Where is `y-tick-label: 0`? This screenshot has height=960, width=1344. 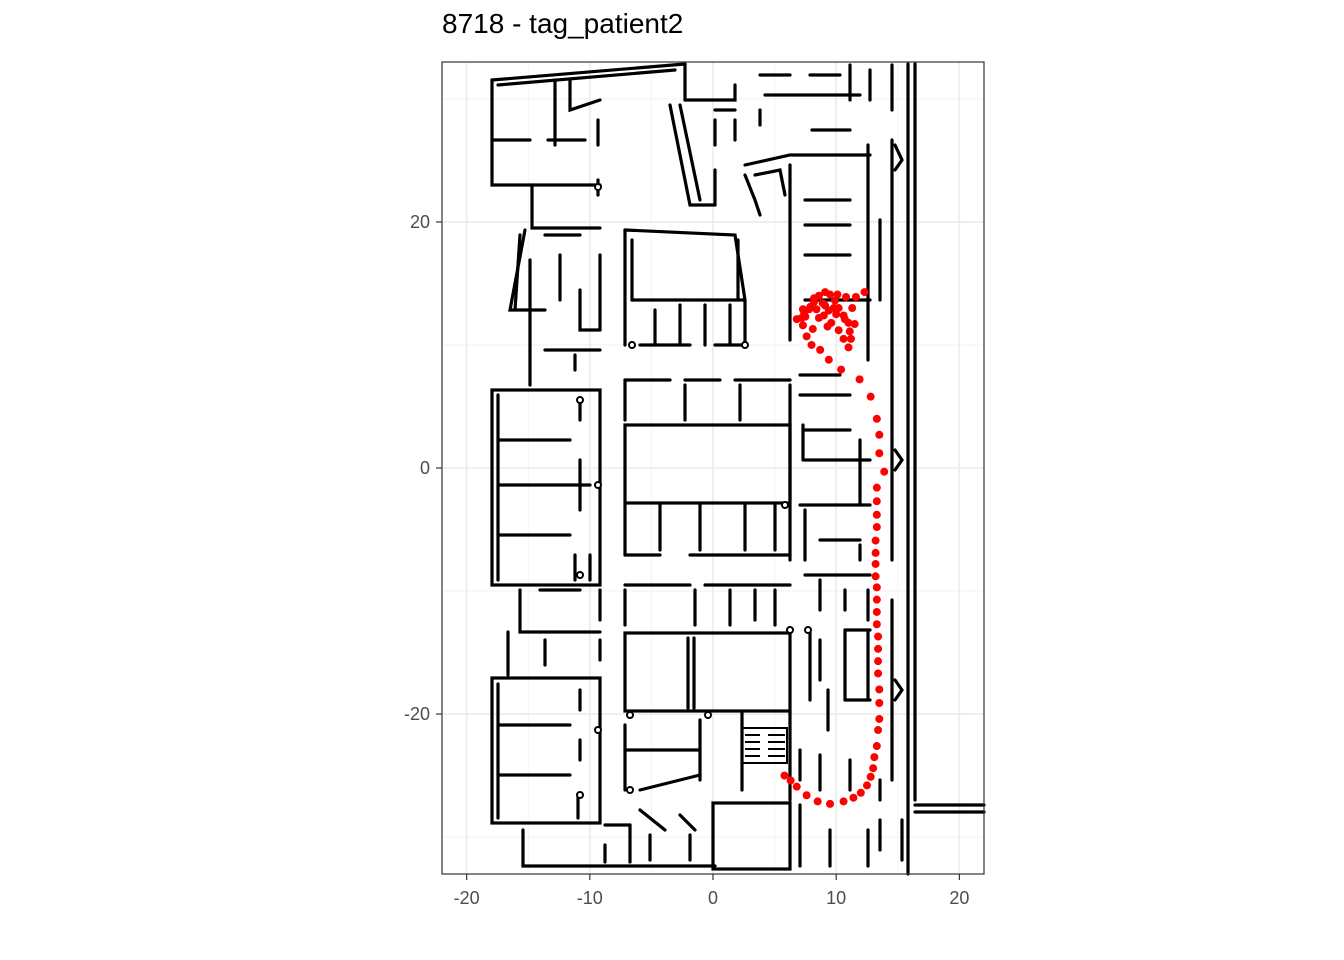 y-tick-label: 0 is located at coordinates (425, 468).